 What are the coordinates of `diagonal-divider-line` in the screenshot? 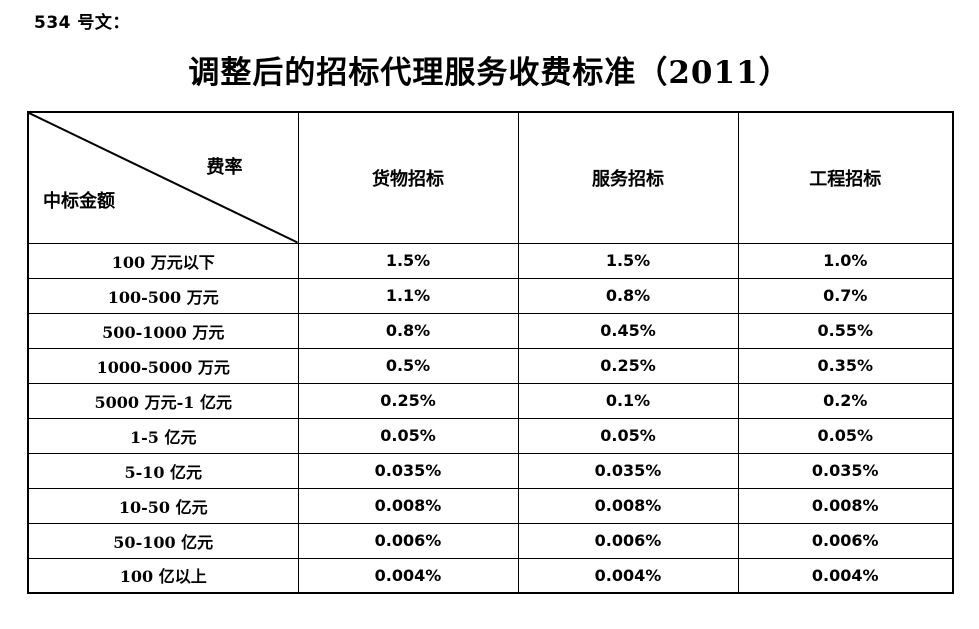 It's located at (163, 178).